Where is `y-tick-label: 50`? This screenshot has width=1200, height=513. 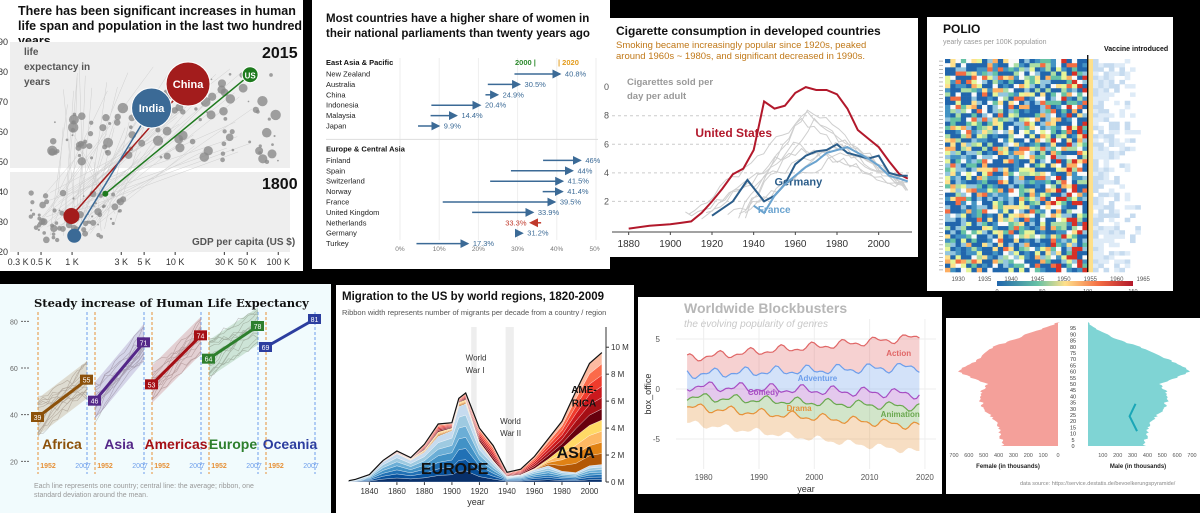
y-tick-label: 50 is located at coordinates (4, 162).